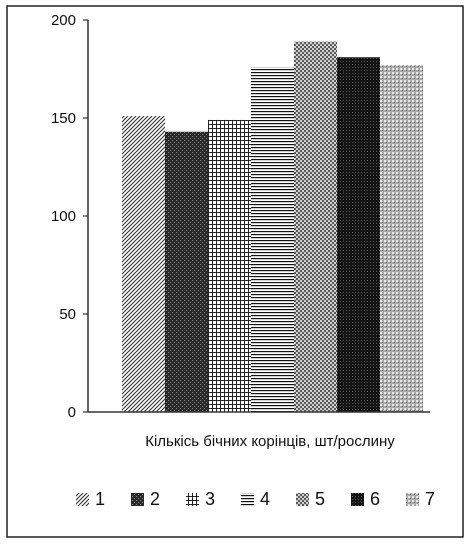 This screenshot has width=471, height=548. What do you see at coordinates (255, 499) in the screenshot?
I see `legend: 1 2 3 4 5 6 7` at bounding box center [255, 499].